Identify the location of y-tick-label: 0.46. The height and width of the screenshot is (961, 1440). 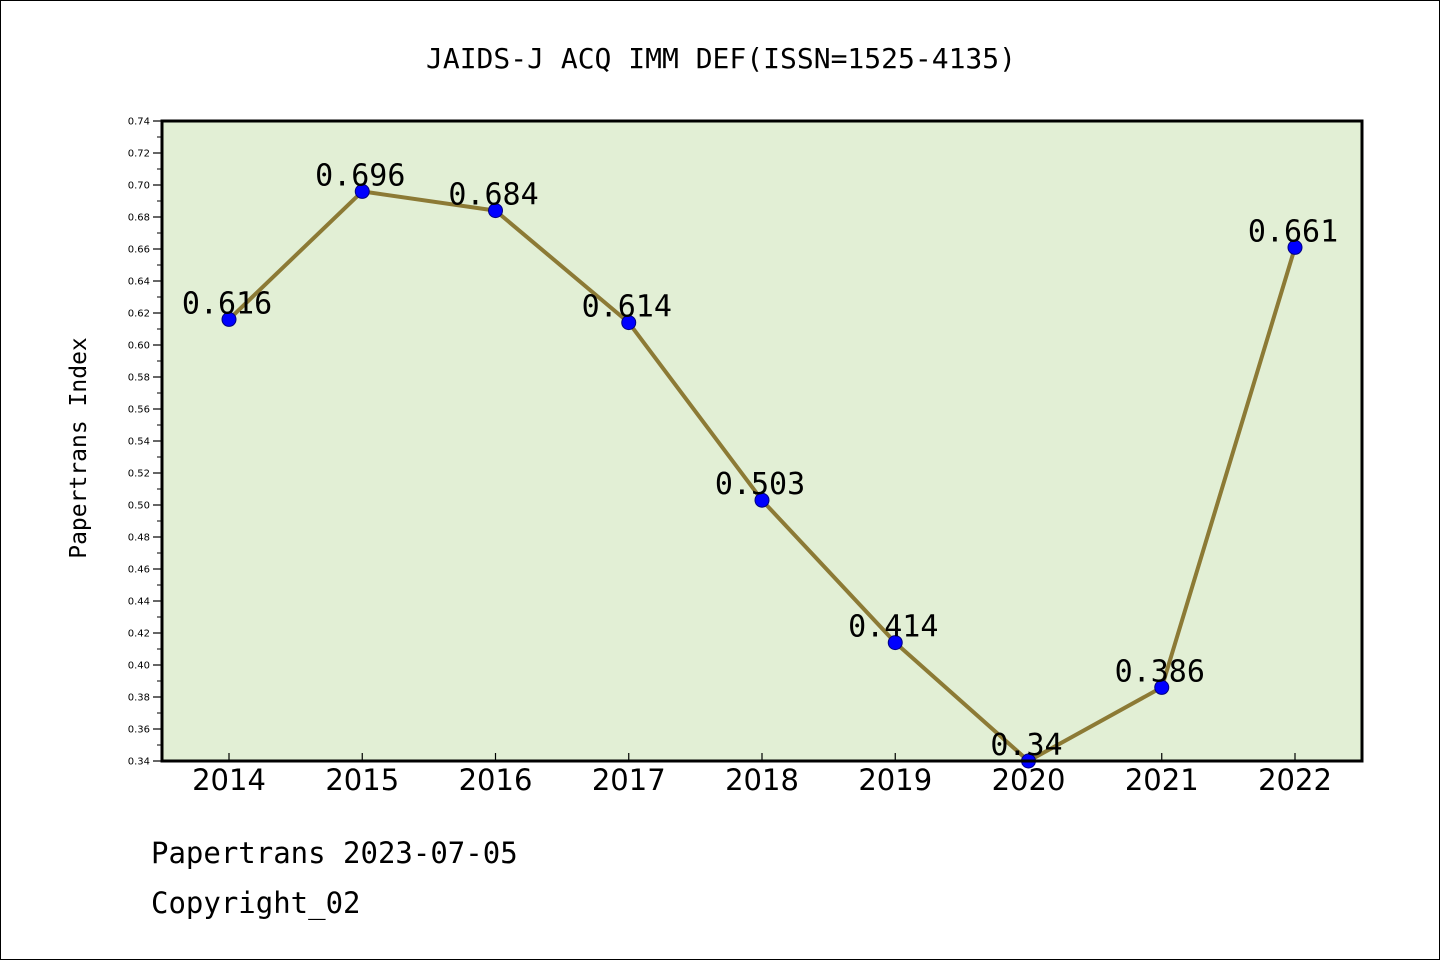
(139, 570).